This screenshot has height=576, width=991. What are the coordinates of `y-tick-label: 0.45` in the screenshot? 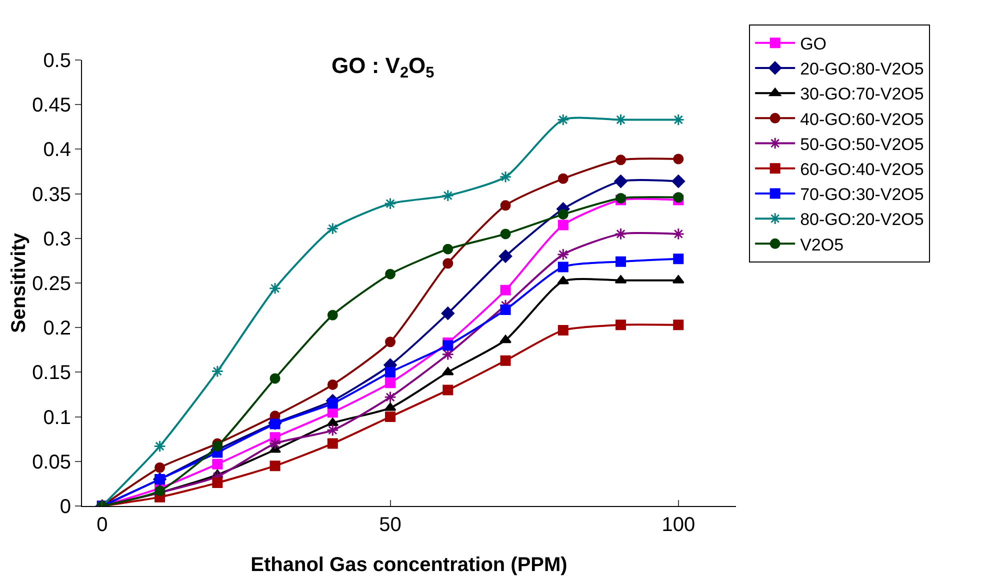 It's located at (51, 105).